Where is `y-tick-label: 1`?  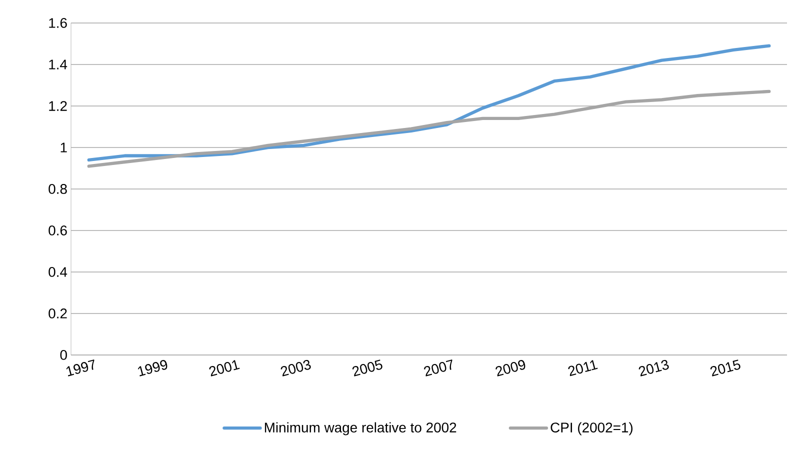 y-tick-label: 1 is located at coordinates (63, 147).